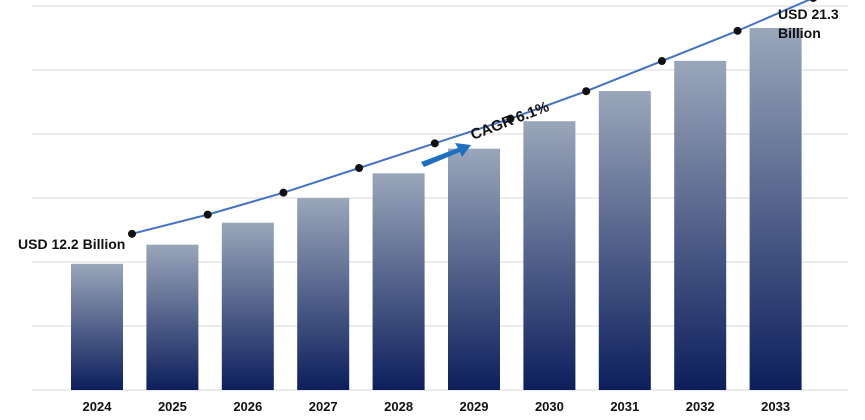 The height and width of the screenshot is (420, 865). What do you see at coordinates (172, 406) in the screenshot?
I see `x-tick-label-2025: 2025` at bounding box center [172, 406].